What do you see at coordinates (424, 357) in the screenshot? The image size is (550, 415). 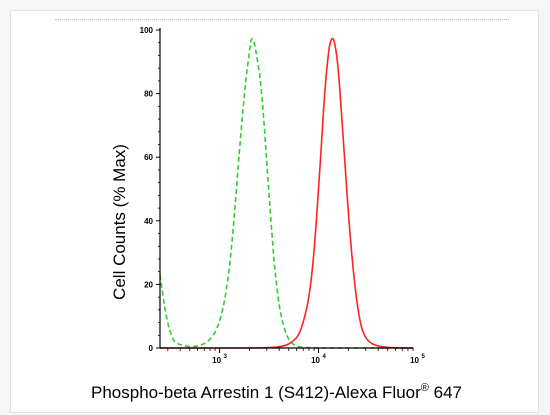 I see `x-tick-exponent: 5` at bounding box center [424, 357].